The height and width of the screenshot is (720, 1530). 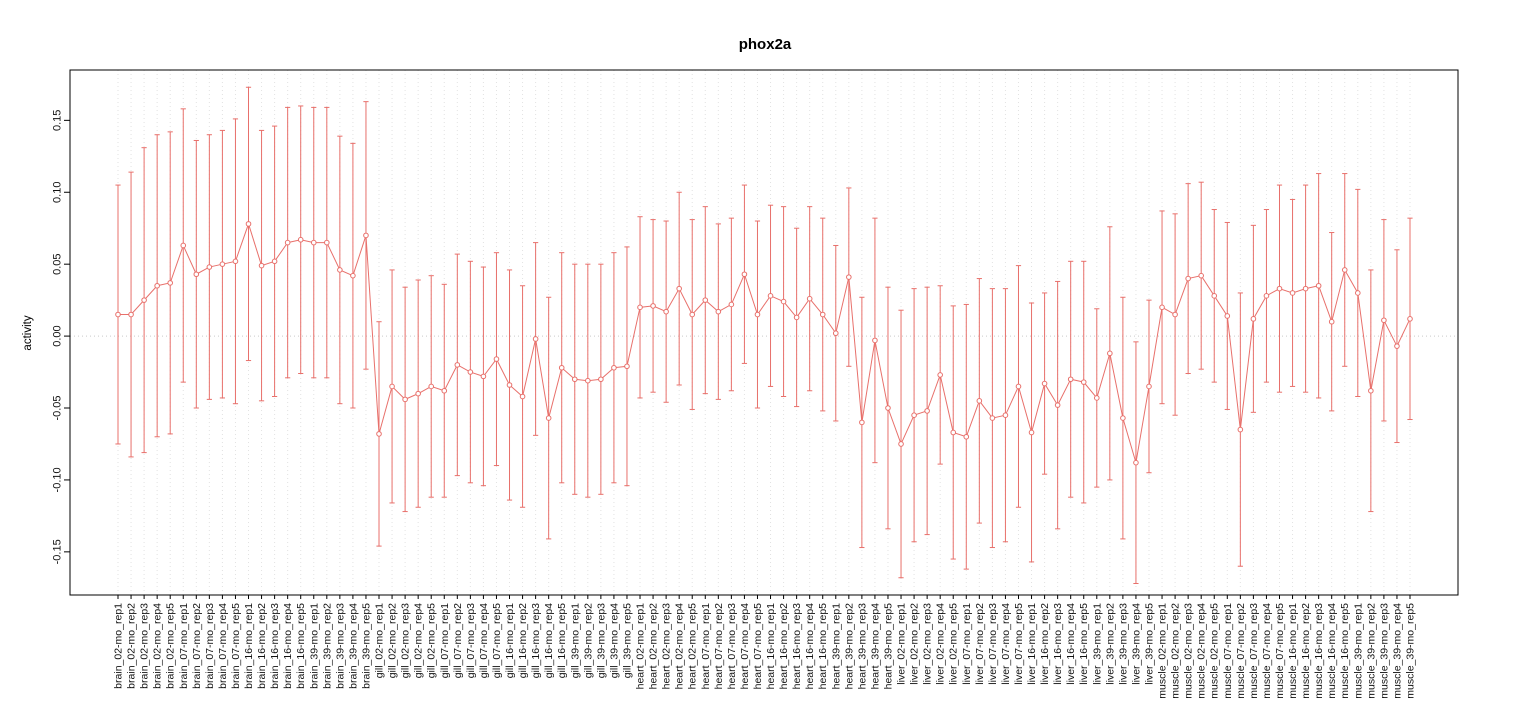 I want to click on x-tick-label: gill_39-mo_rep1, so click(x=575, y=640).